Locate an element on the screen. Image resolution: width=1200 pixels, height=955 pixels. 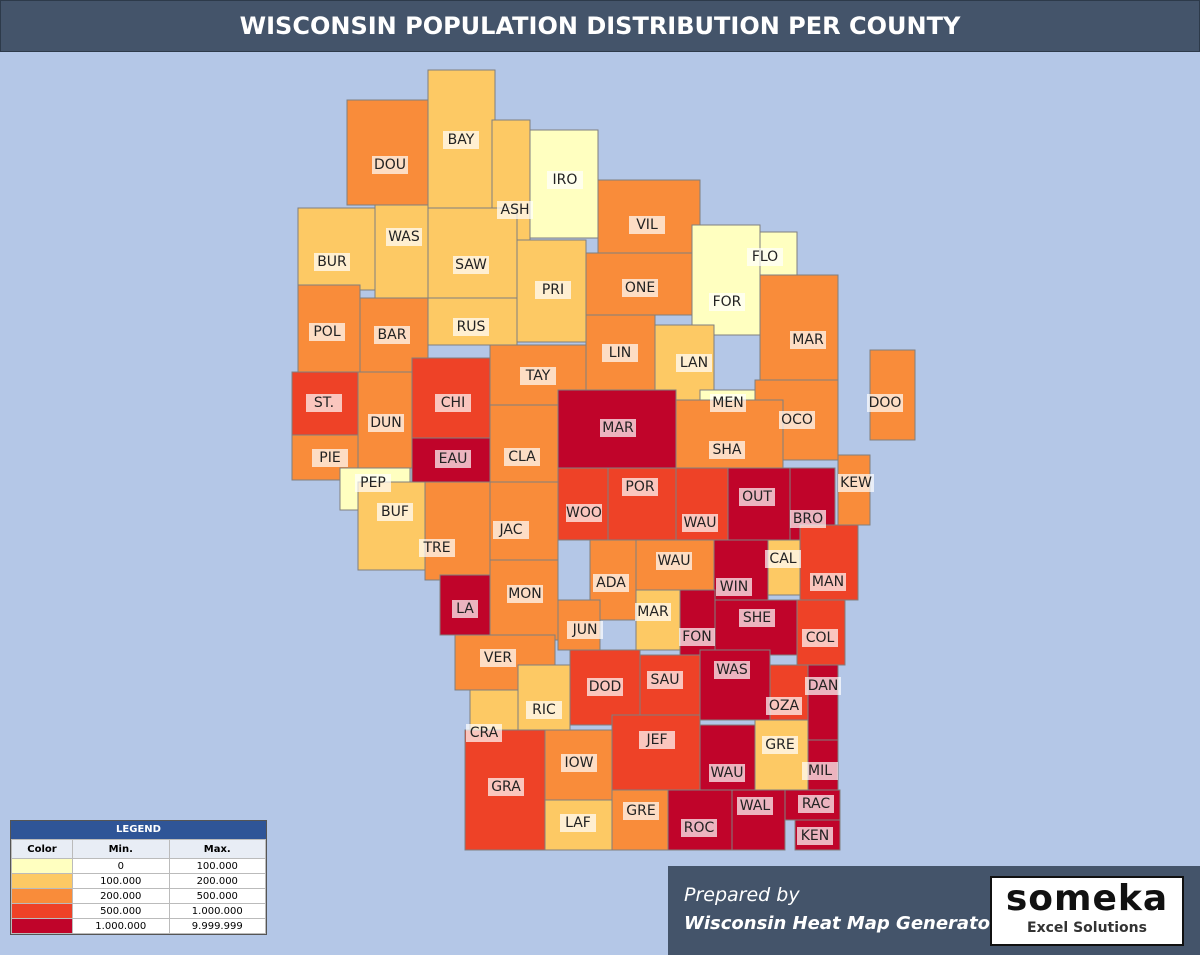
county-label: IOW is located at coordinates (579, 763).